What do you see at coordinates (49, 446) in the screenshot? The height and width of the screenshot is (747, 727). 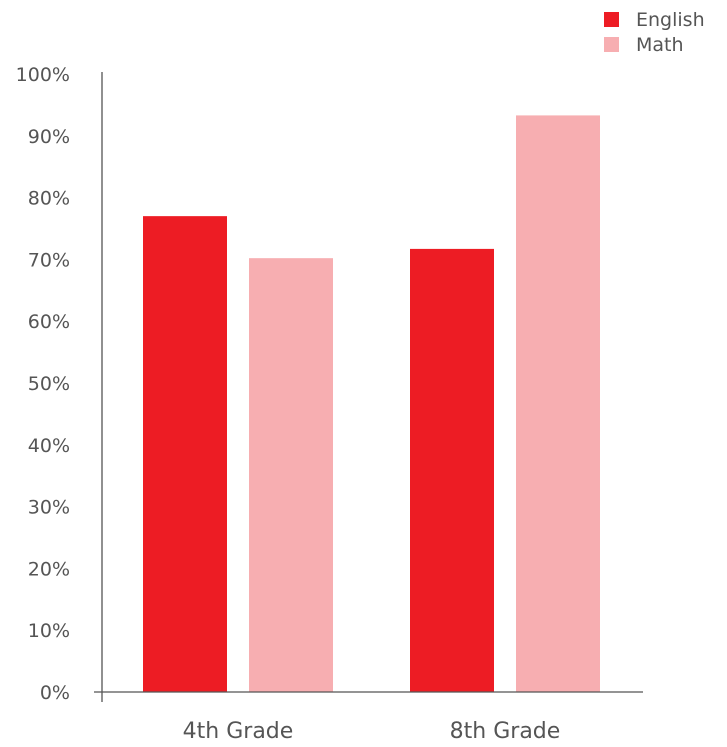 I see `y-tick-label: 40%` at bounding box center [49, 446].